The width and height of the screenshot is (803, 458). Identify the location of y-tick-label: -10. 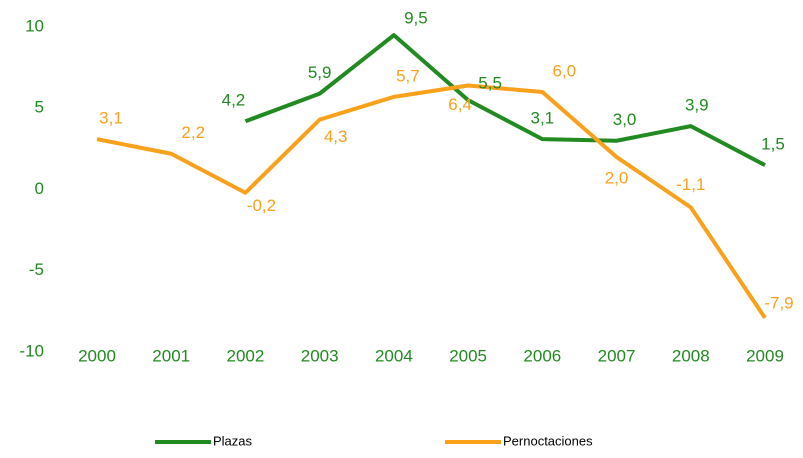
(31, 350).